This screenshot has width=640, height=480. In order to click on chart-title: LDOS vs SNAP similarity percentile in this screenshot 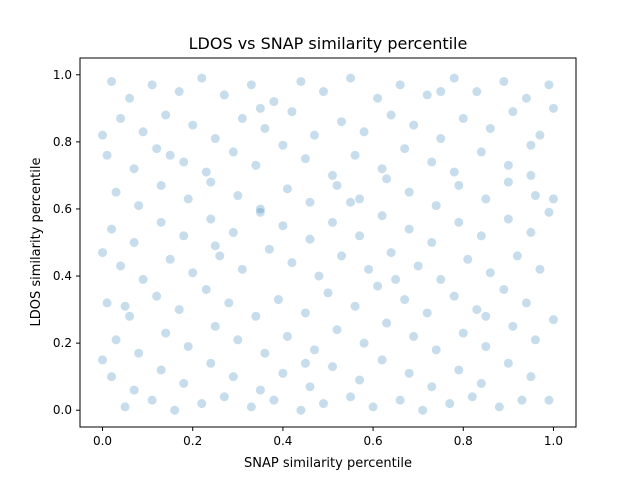, I will do `click(328, 43)`.